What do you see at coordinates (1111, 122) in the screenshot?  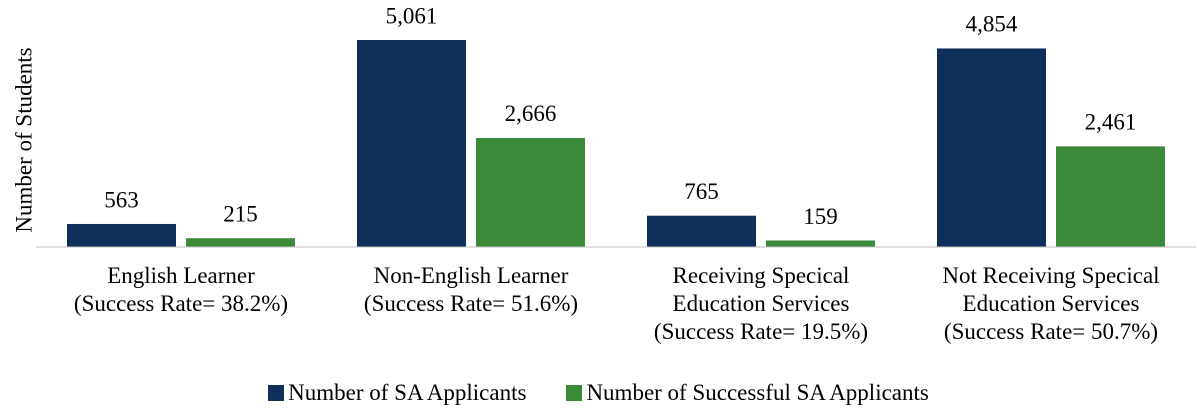 I see `value-label: 2,461` at bounding box center [1111, 122].